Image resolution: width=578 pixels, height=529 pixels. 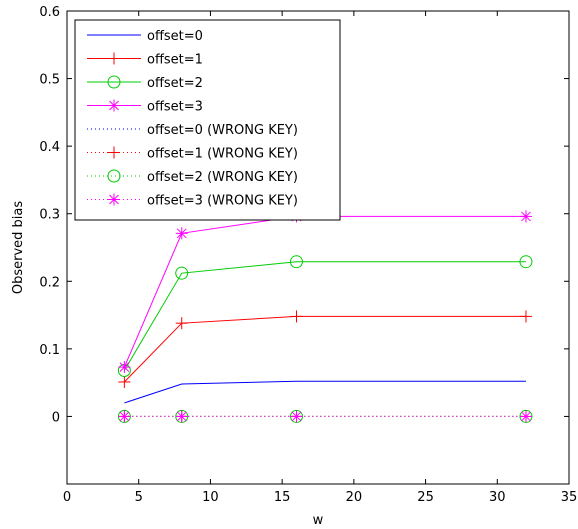 I want to click on y-tick-label: 0.1, so click(x=49, y=350).